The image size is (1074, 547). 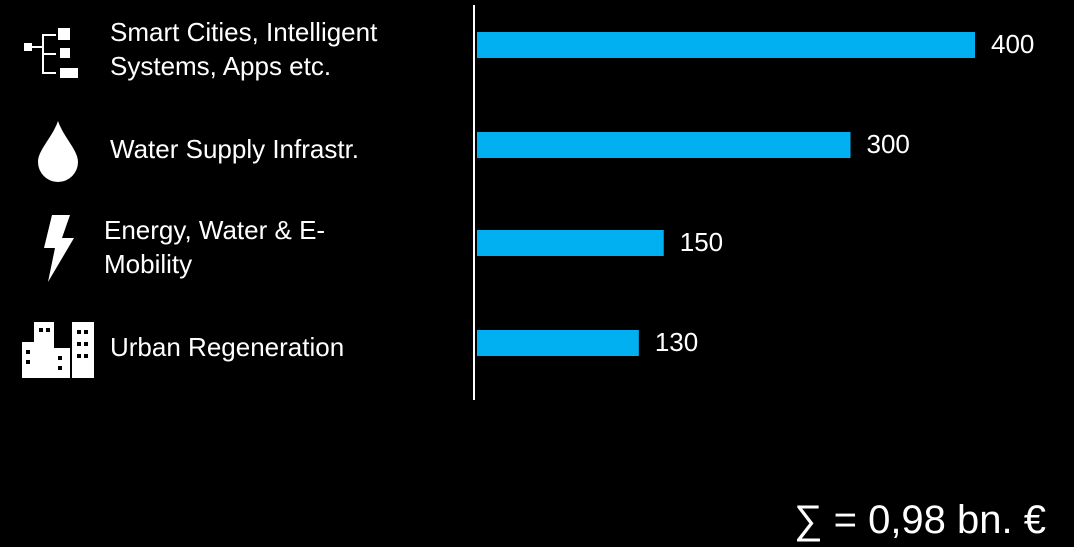 What do you see at coordinates (701, 242) in the screenshot?
I see `value-label: 150` at bounding box center [701, 242].